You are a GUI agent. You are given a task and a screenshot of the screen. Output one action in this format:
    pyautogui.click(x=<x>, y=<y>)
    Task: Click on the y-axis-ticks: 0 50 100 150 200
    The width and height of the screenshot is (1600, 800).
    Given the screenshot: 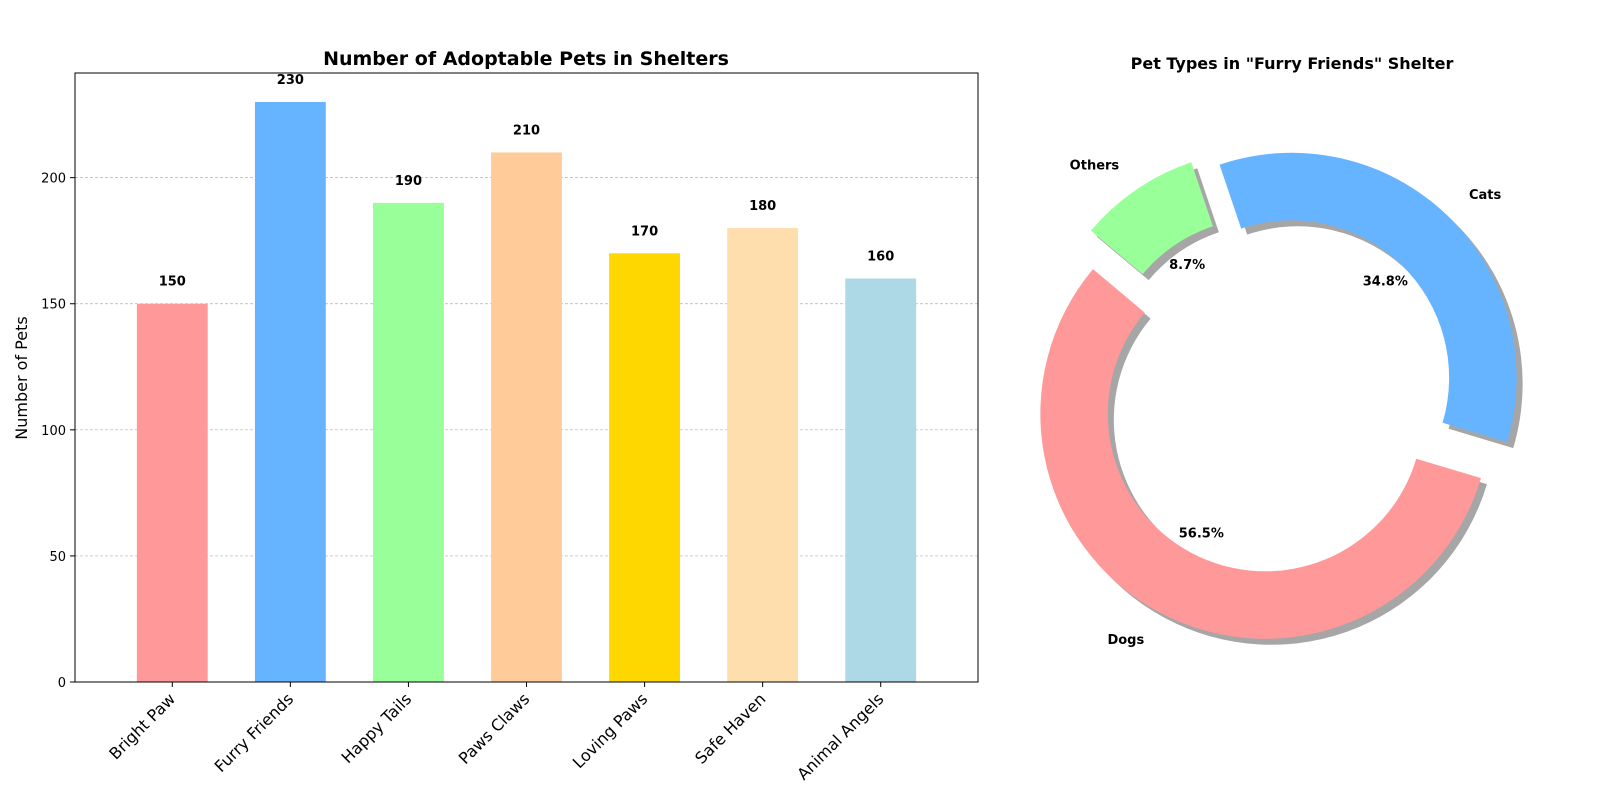 What is the action you would take?
    pyautogui.click(x=58, y=431)
    